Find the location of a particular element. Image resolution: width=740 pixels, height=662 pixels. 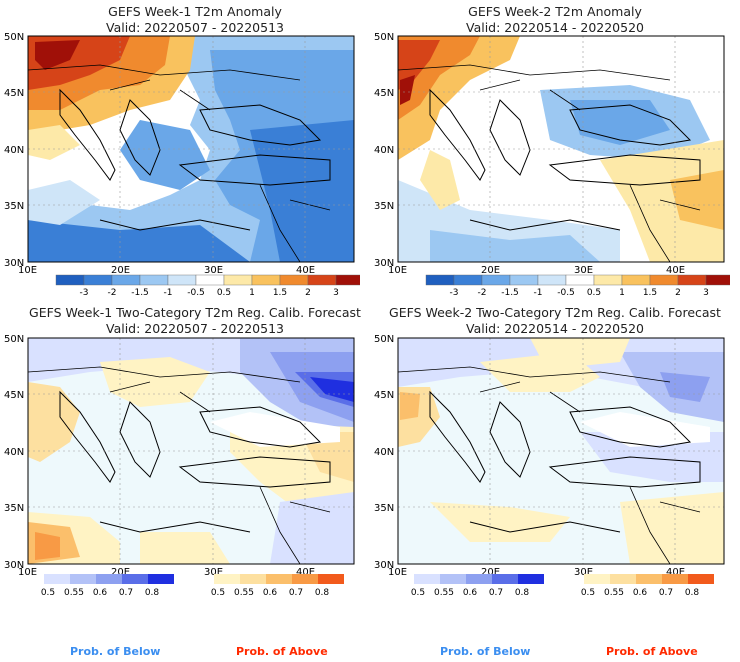

legend-above-text: Prob. of Above is located at coordinates (282, 651).